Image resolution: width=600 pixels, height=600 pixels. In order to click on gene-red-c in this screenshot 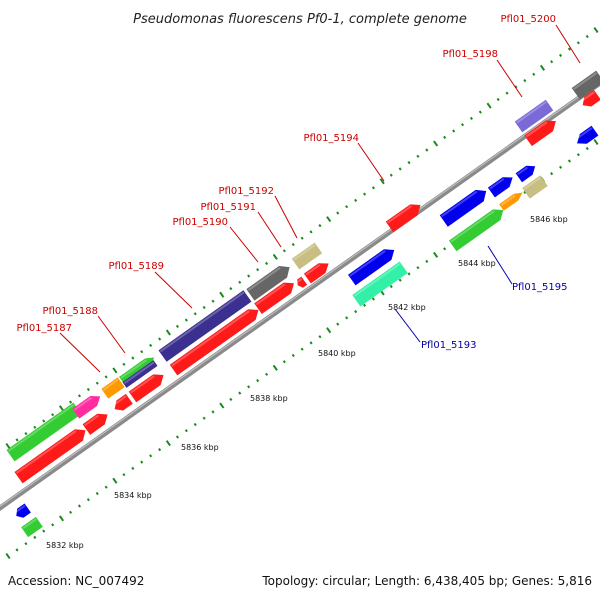, I will do `click(316, 273)`.